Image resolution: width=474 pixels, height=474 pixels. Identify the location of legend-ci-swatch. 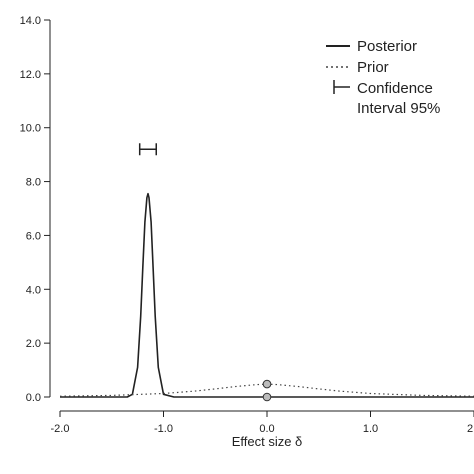
(341, 87).